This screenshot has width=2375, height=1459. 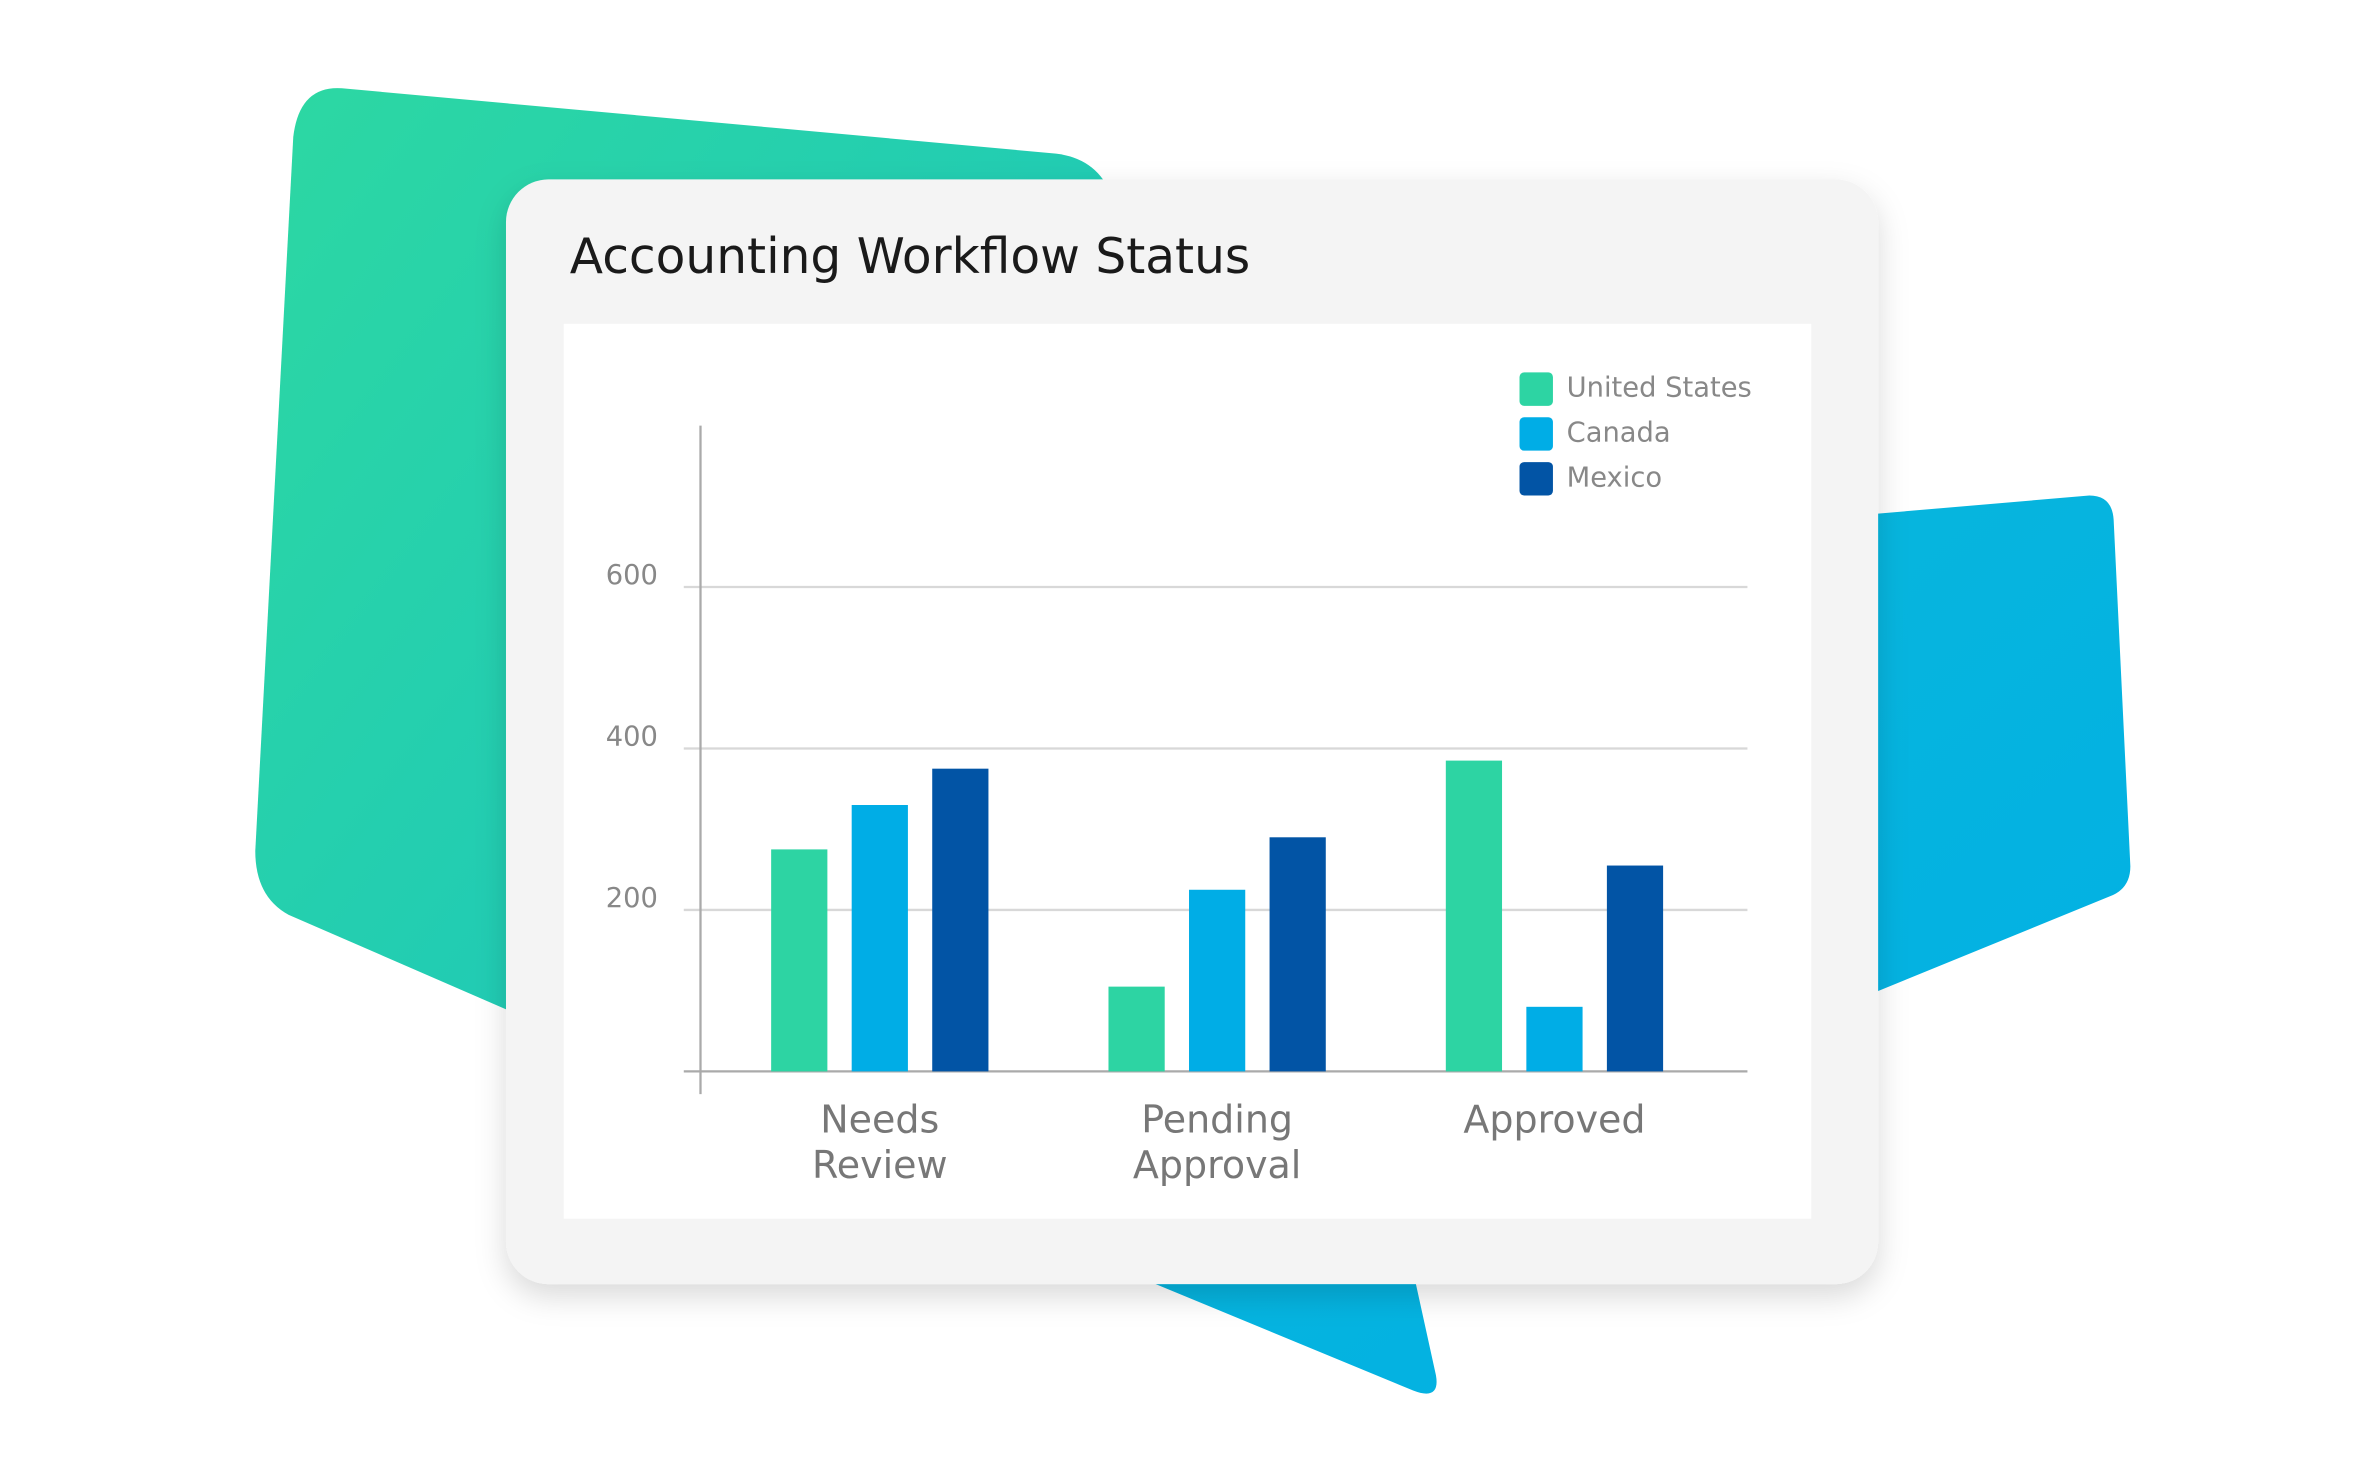 I want to click on y-tick-label: 200, so click(x=632, y=898).